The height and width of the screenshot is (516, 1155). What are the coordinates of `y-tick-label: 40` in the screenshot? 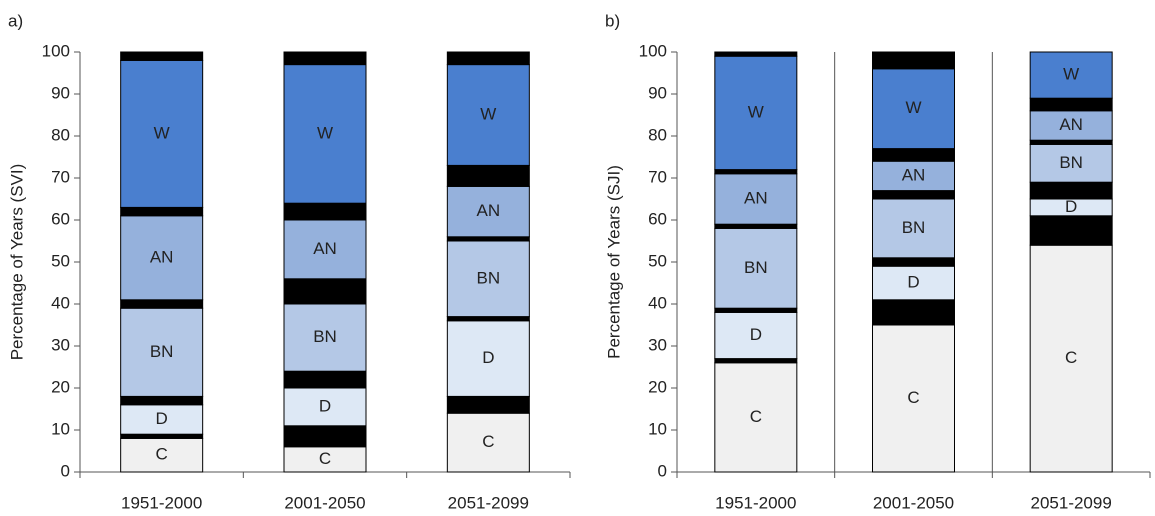 It's located at (60, 302).